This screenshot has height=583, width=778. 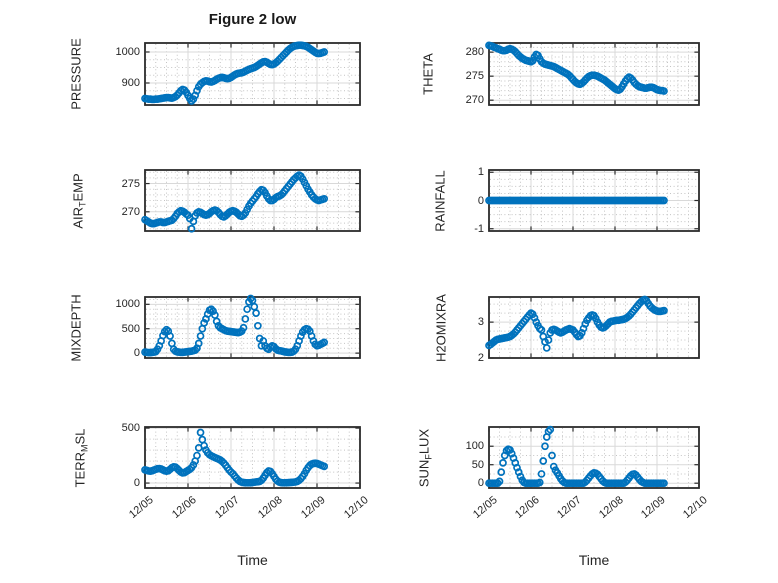 I want to click on ylabel-text: EMP, so click(x=78, y=186).